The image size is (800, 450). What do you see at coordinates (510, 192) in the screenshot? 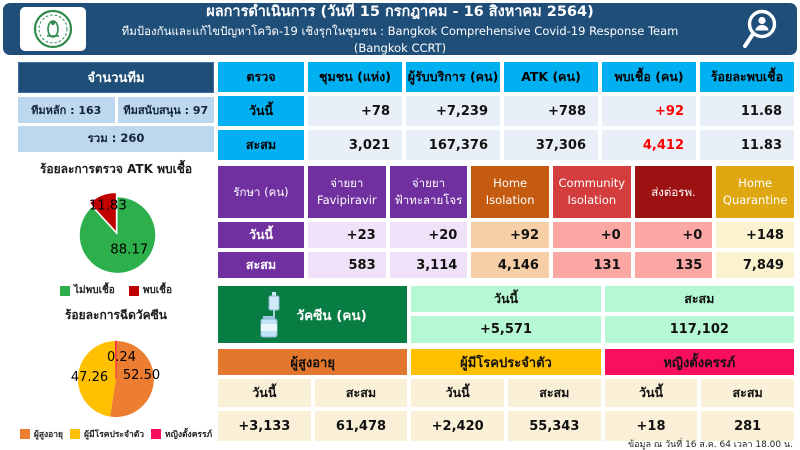
I see `col-header-home-isolation: Home Isolation` at bounding box center [510, 192].